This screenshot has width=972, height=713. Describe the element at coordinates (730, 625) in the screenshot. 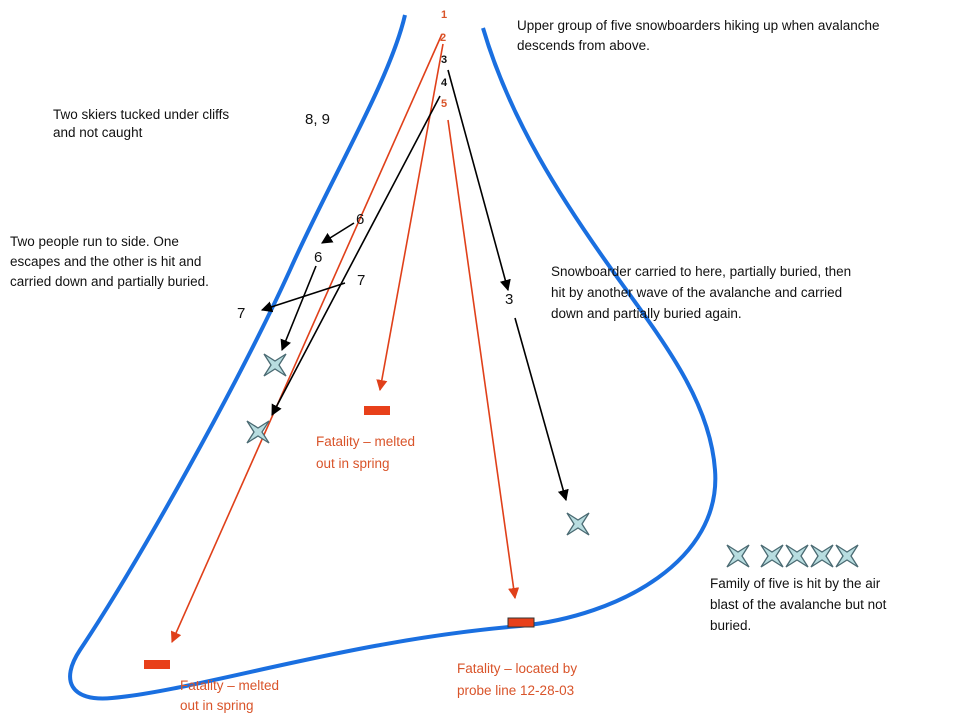

I see `note-line: buried.` at that location.